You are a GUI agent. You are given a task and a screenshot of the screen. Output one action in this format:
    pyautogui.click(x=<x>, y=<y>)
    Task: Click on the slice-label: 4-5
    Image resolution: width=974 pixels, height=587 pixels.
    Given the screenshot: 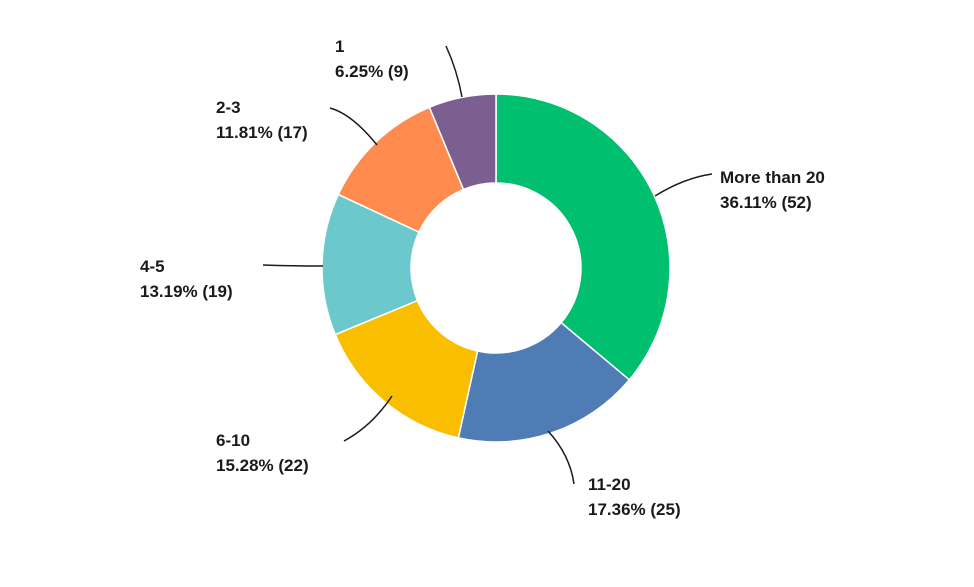 What is the action you would take?
    pyautogui.click(x=152, y=266)
    